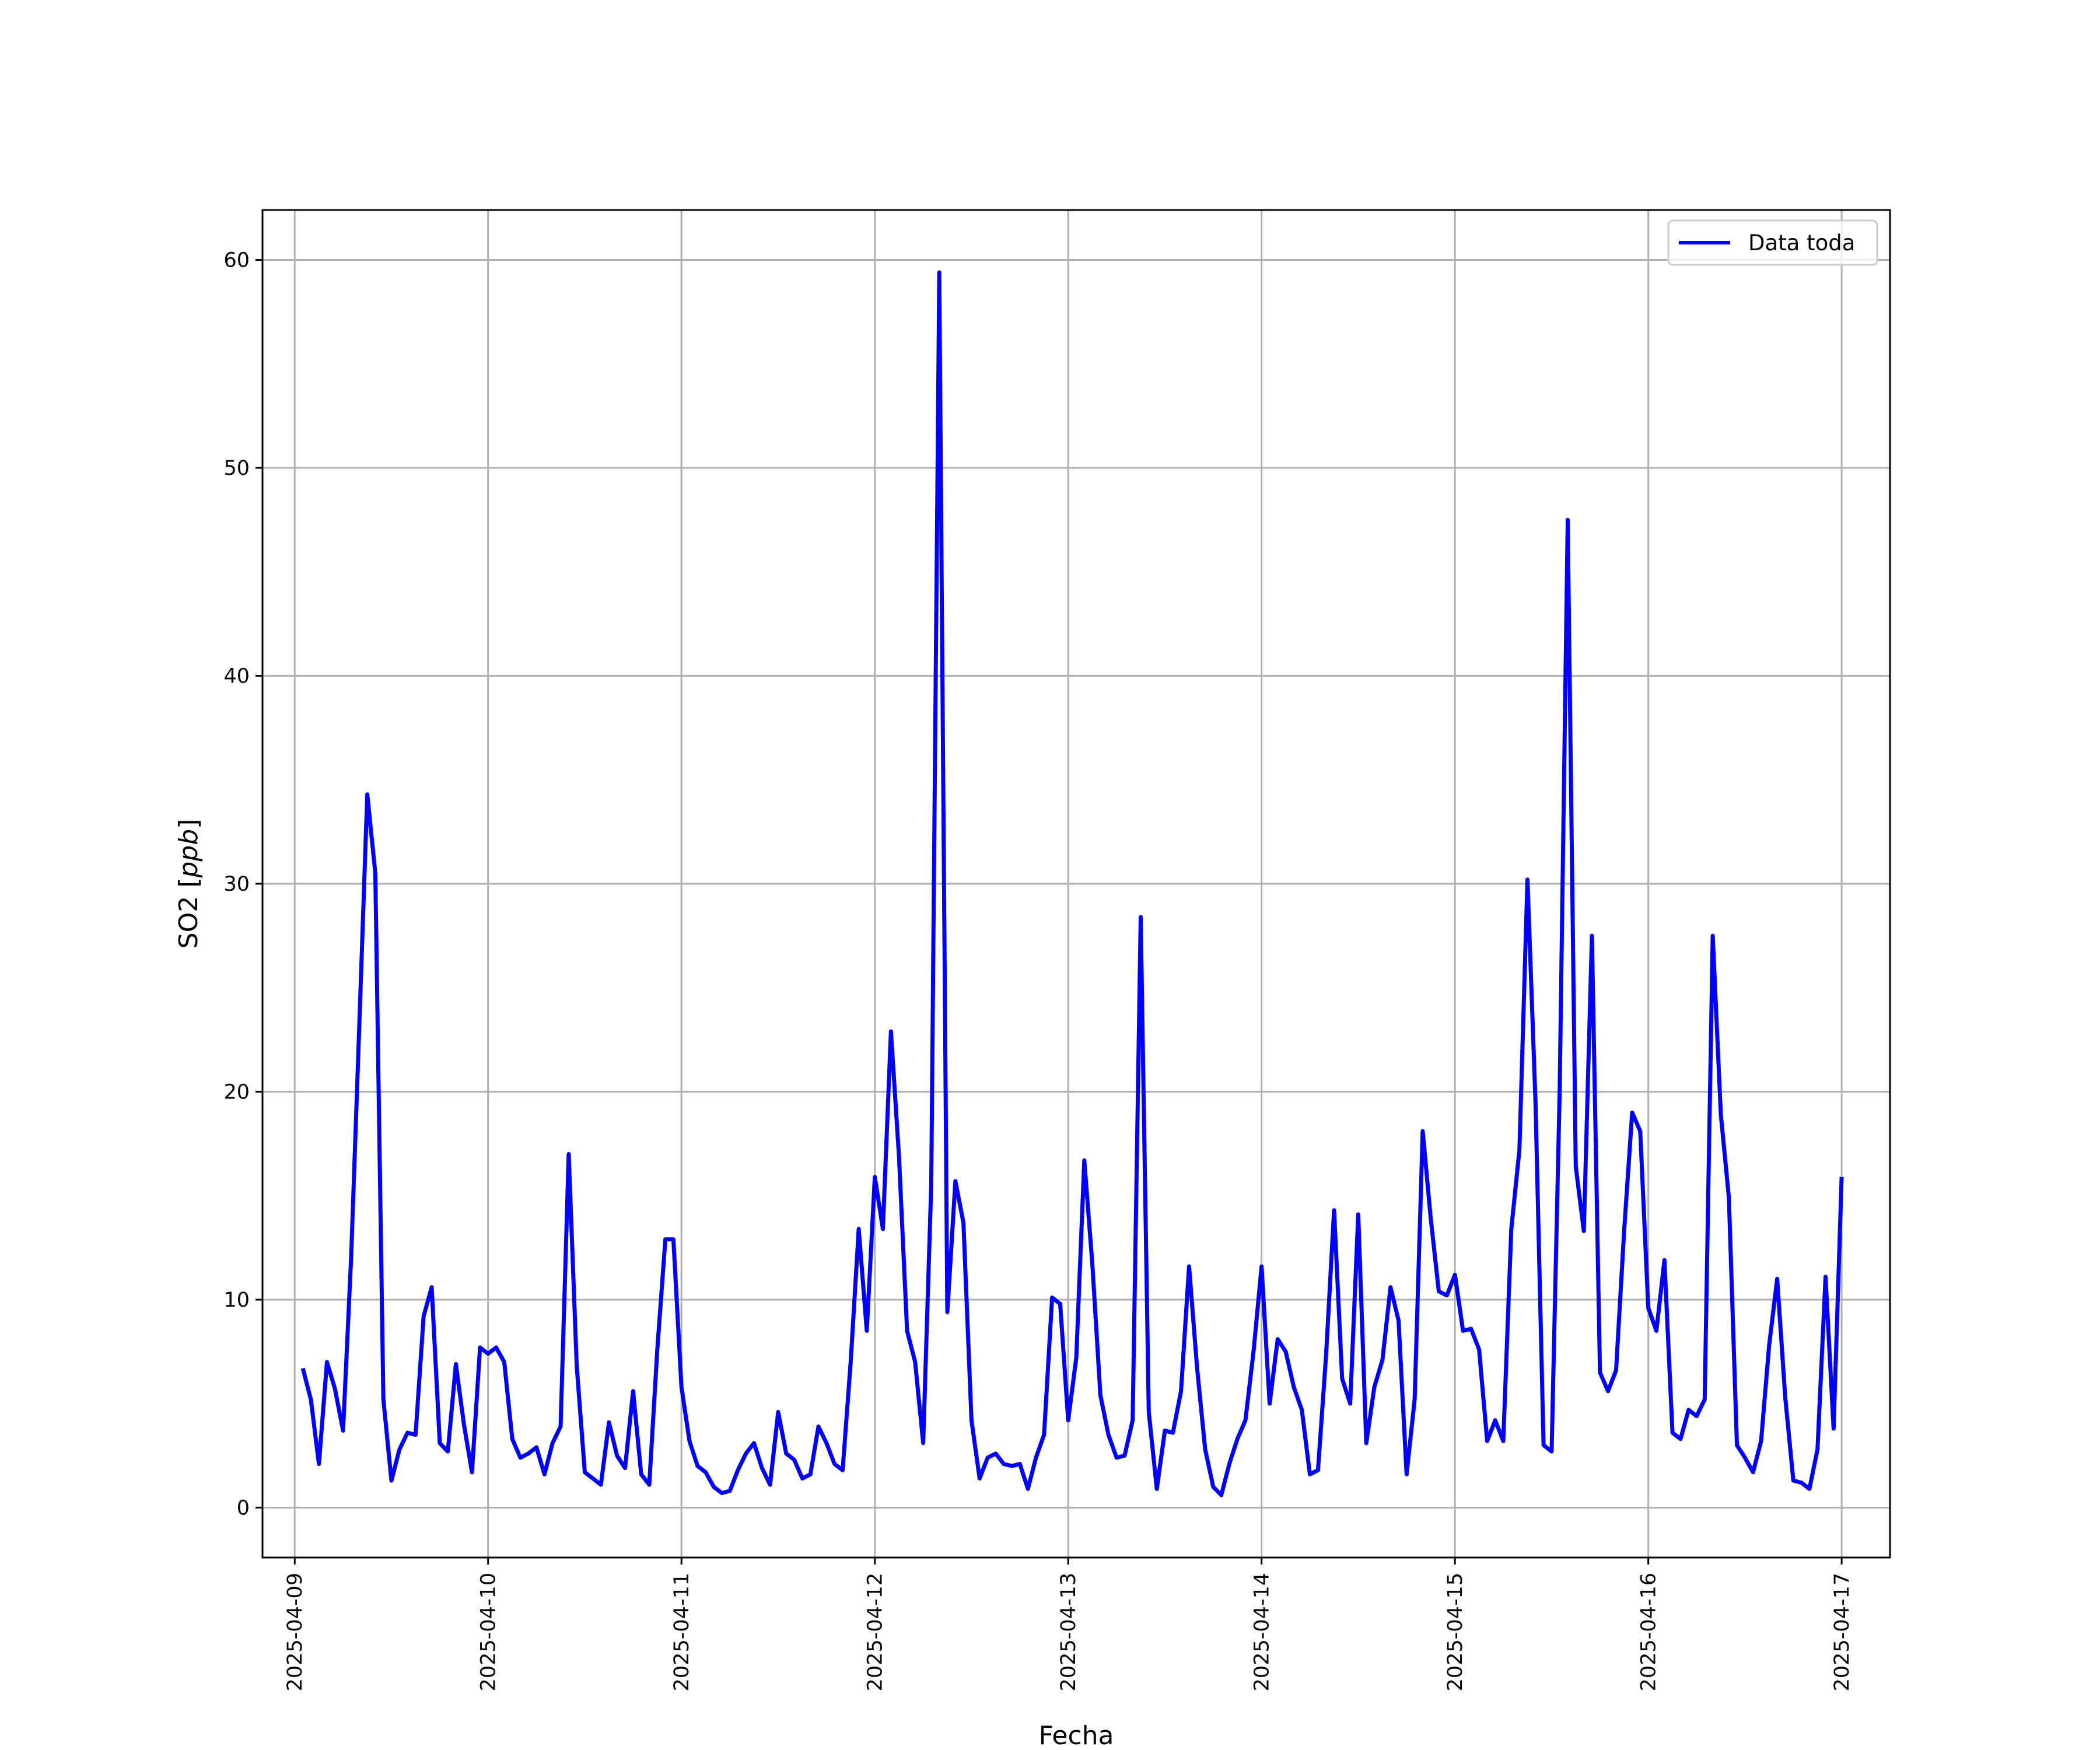  Describe the element at coordinates (682, 1632) in the screenshot. I see `x-tick-label: 2025-04-11` at that location.